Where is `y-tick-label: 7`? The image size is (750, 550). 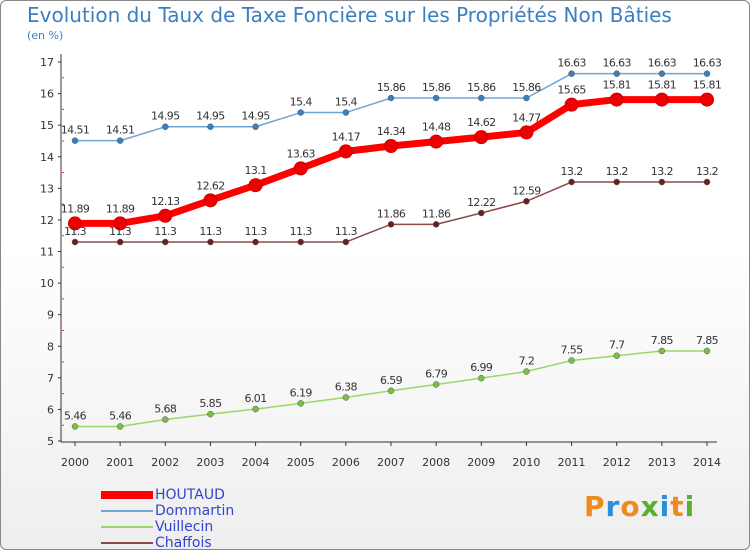
y-tick-label: 7 is located at coordinates (50, 378).